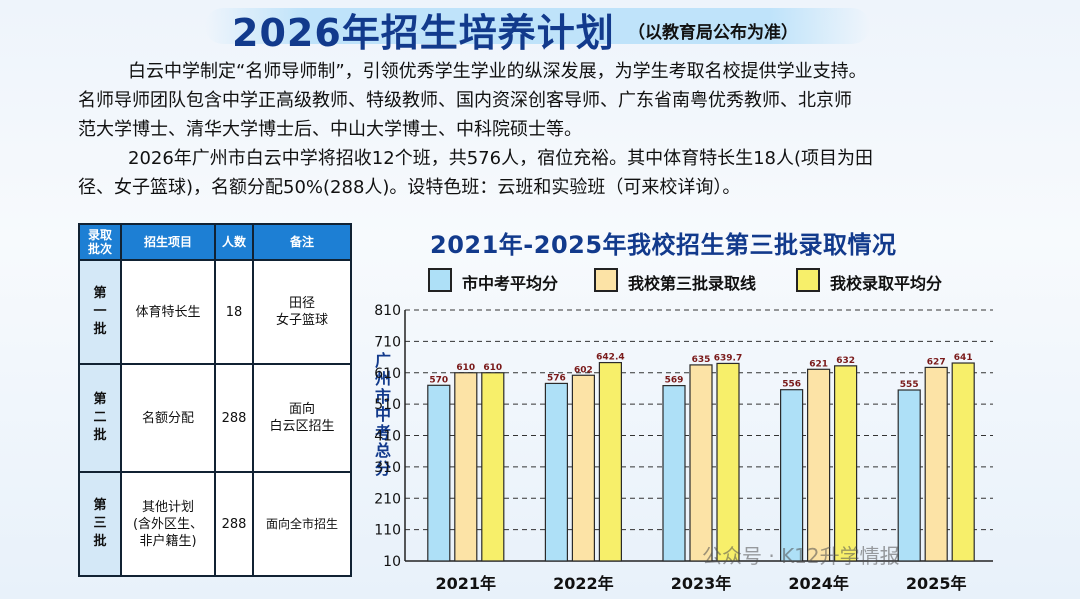 This screenshot has height=599, width=1080. What do you see at coordinates (168, 524) in the screenshot?
I see `project-cell: 其他计划 (含外区生、 非户籍生)` at bounding box center [168, 524].